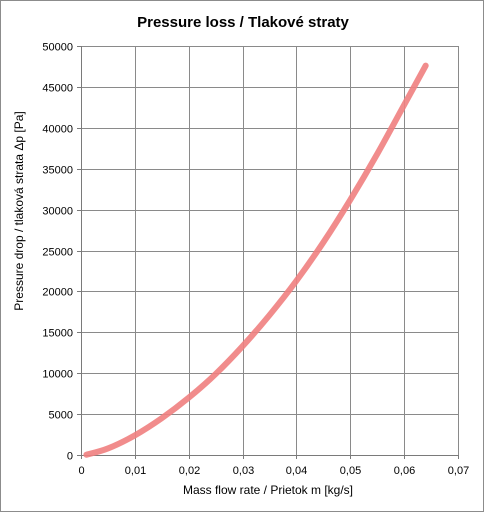 The height and width of the screenshot is (513, 484). I want to click on y-tick-label: 40000, so click(57, 130).